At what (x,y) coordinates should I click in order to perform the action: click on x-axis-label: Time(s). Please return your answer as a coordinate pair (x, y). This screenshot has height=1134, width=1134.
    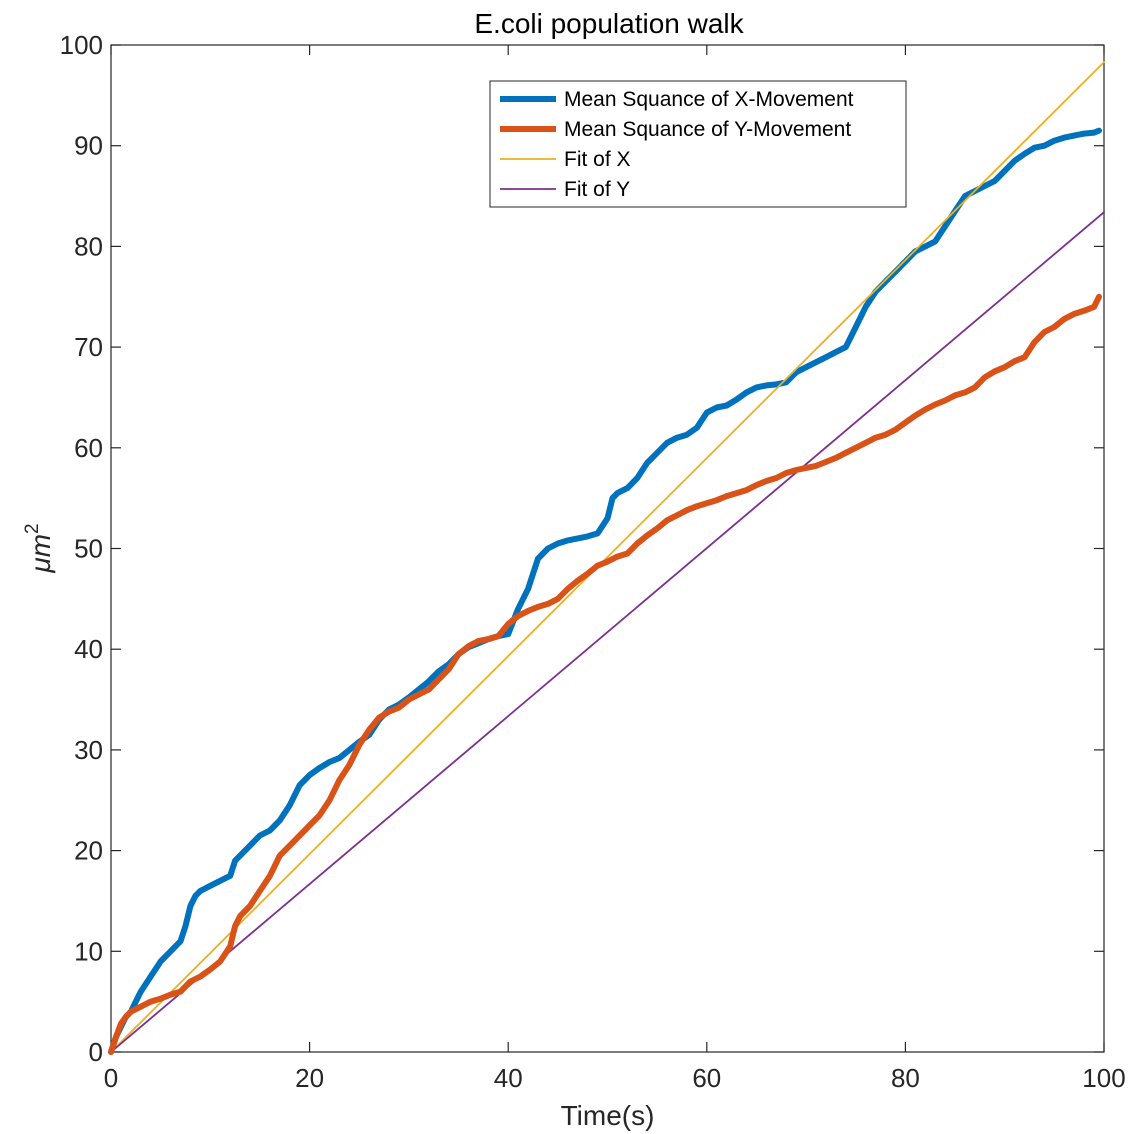
    Looking at the image, I should click on (608, 1115).